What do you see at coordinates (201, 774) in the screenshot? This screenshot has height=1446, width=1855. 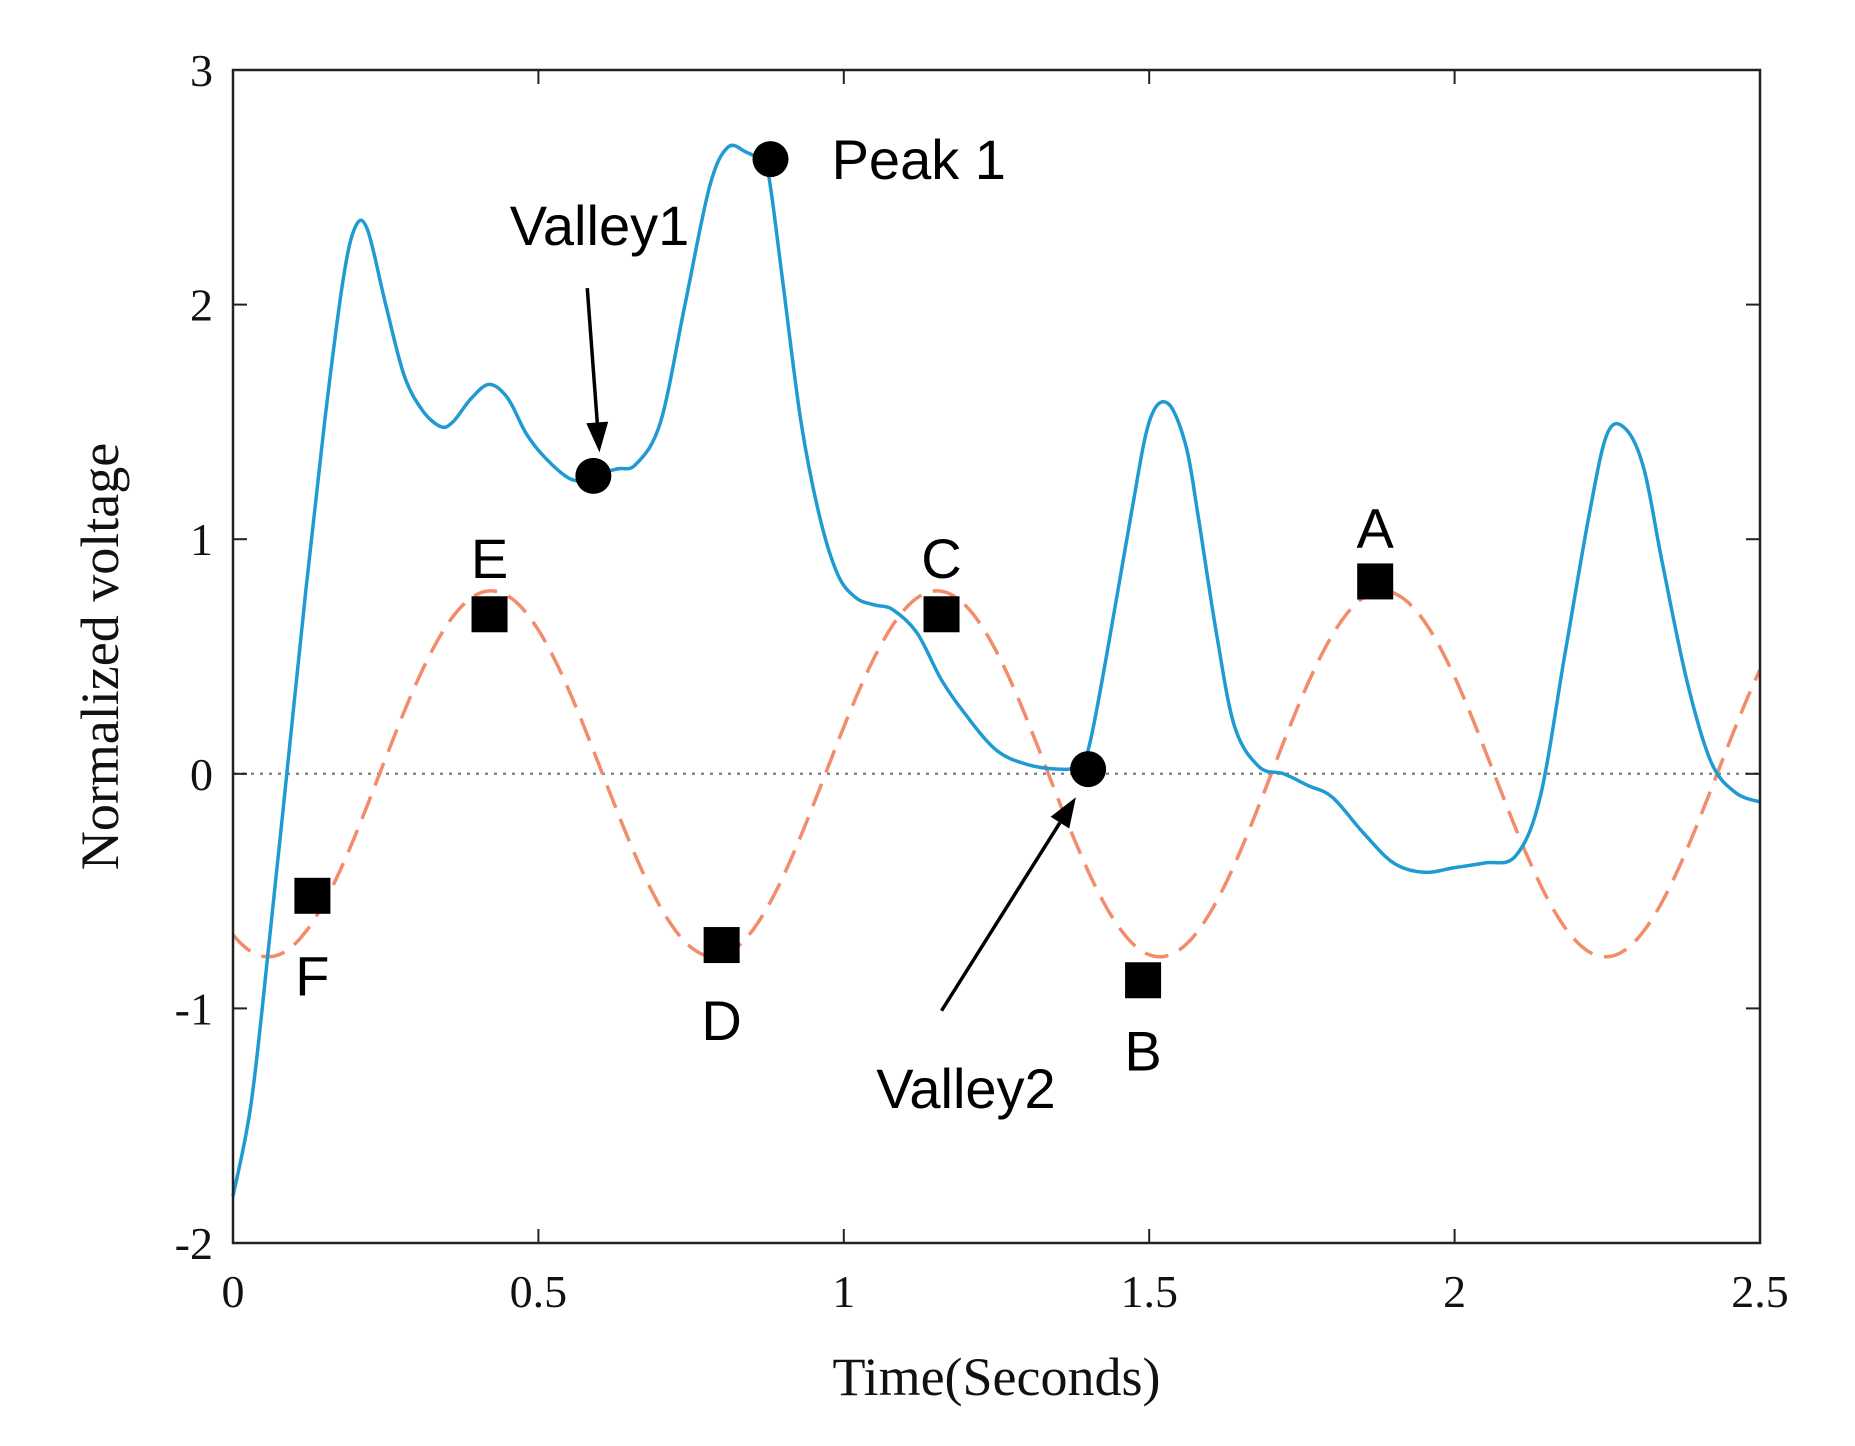 I see `y-tick-label: 0` at bounding box center [201, 774].